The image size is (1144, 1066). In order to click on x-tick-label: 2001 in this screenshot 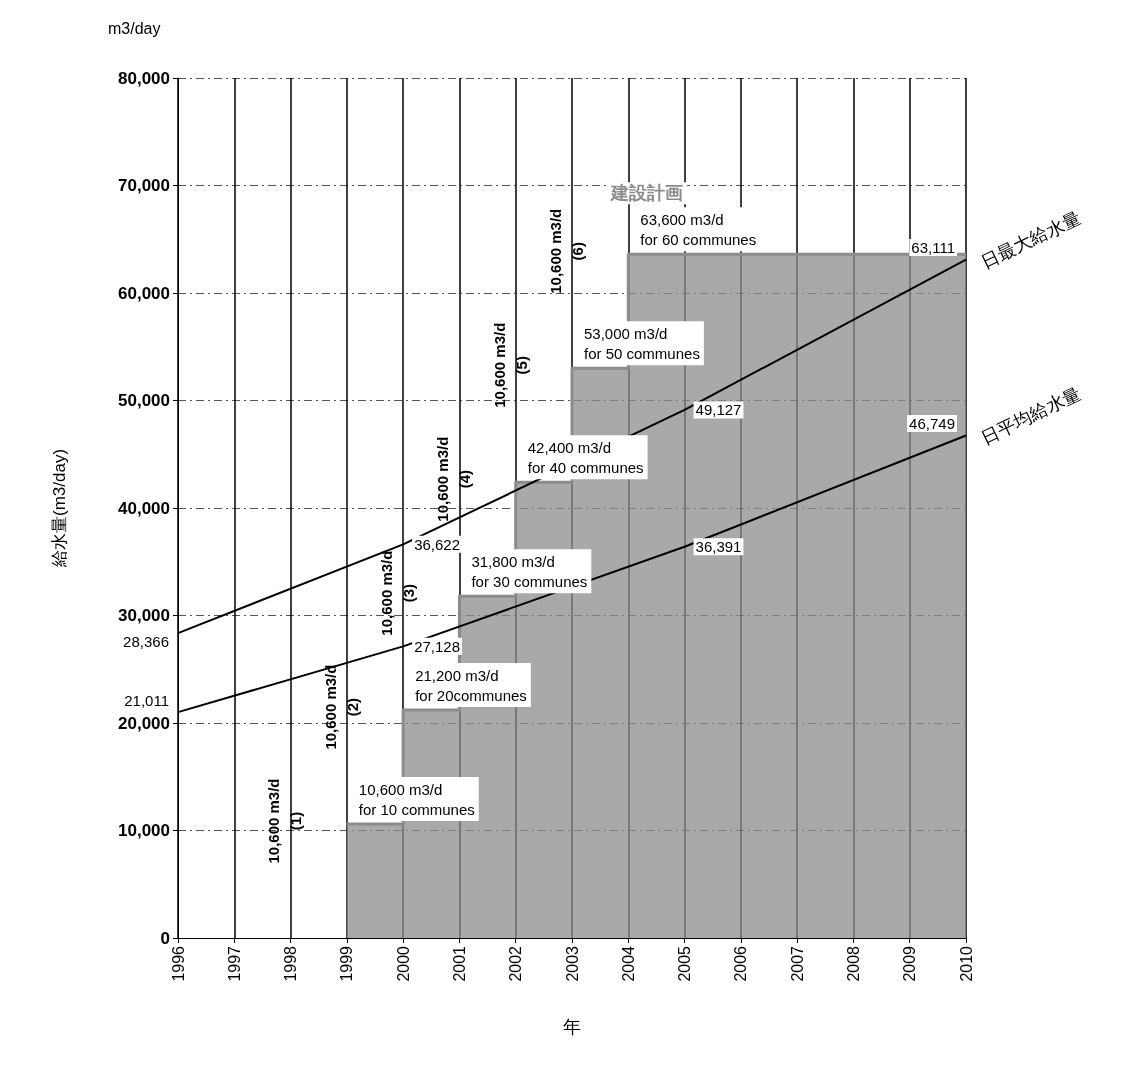, I will do `click(459, 963)`.